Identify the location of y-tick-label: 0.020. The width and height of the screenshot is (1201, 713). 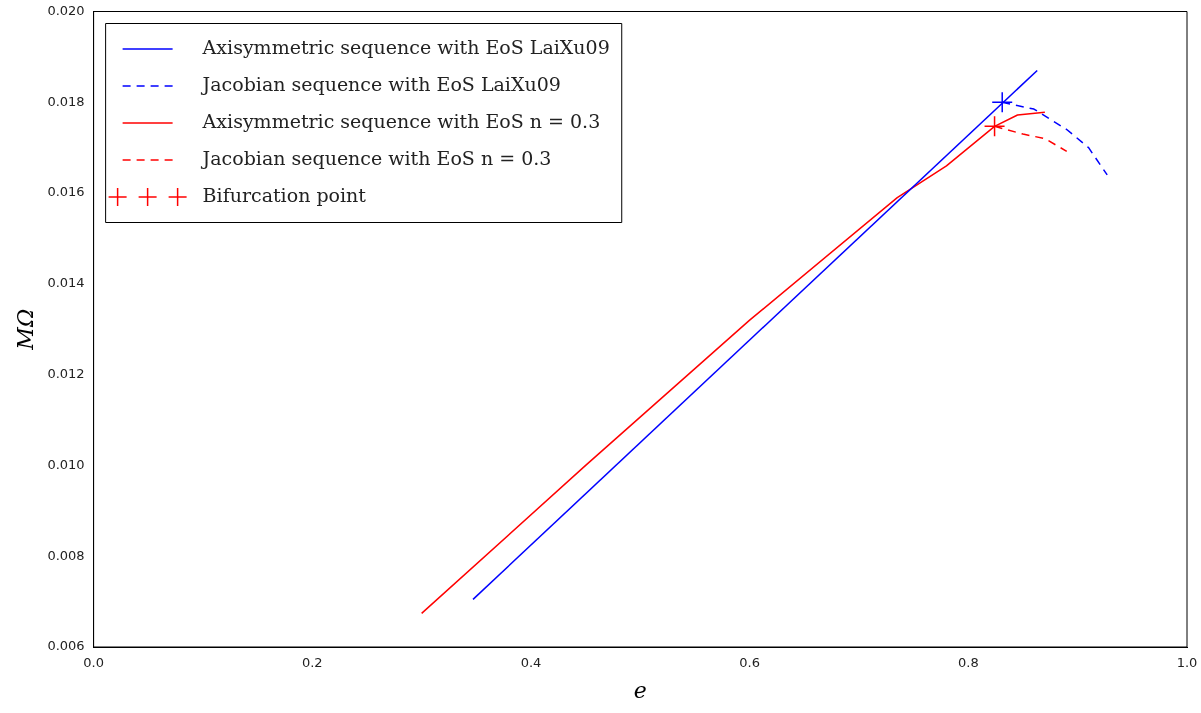
(66, 10).